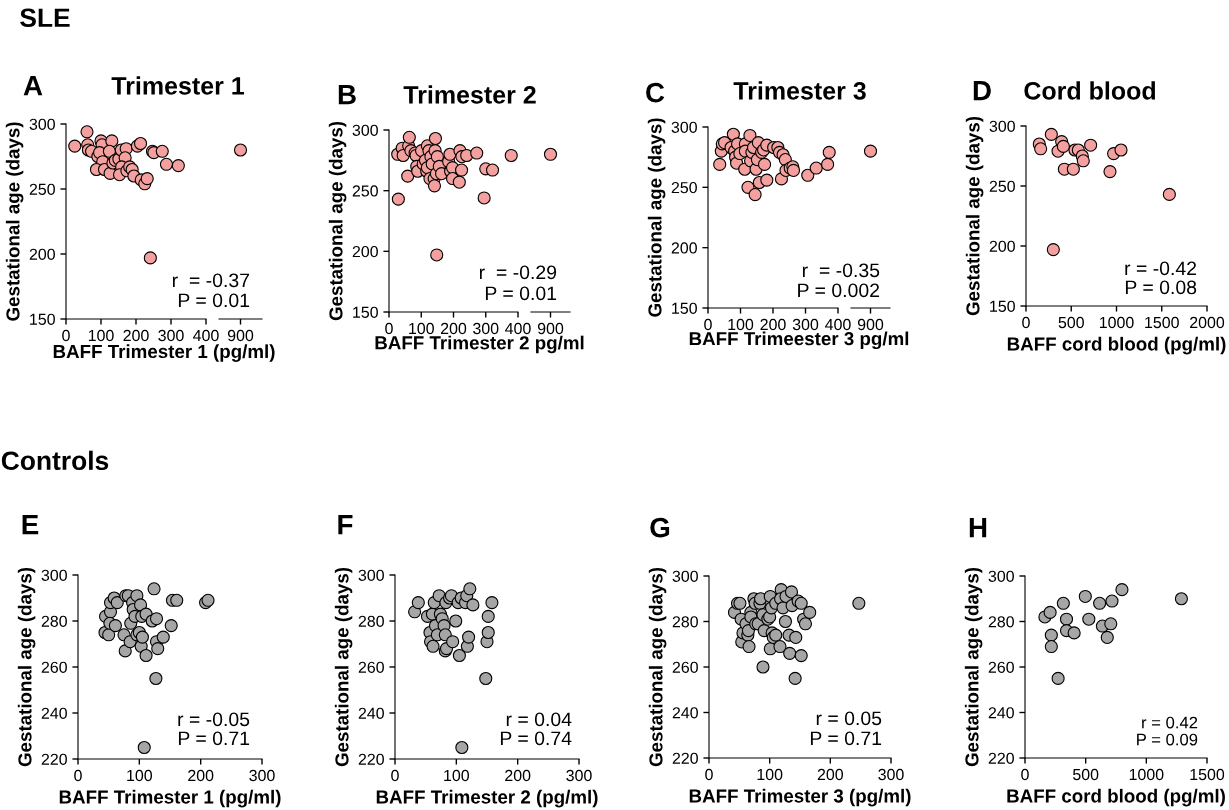 The height and width of the screenshot is (810, 1229). Describe the element at coordinates (1207, 774) in the screenshot. I see `x-tick-label: 1500` at that location.